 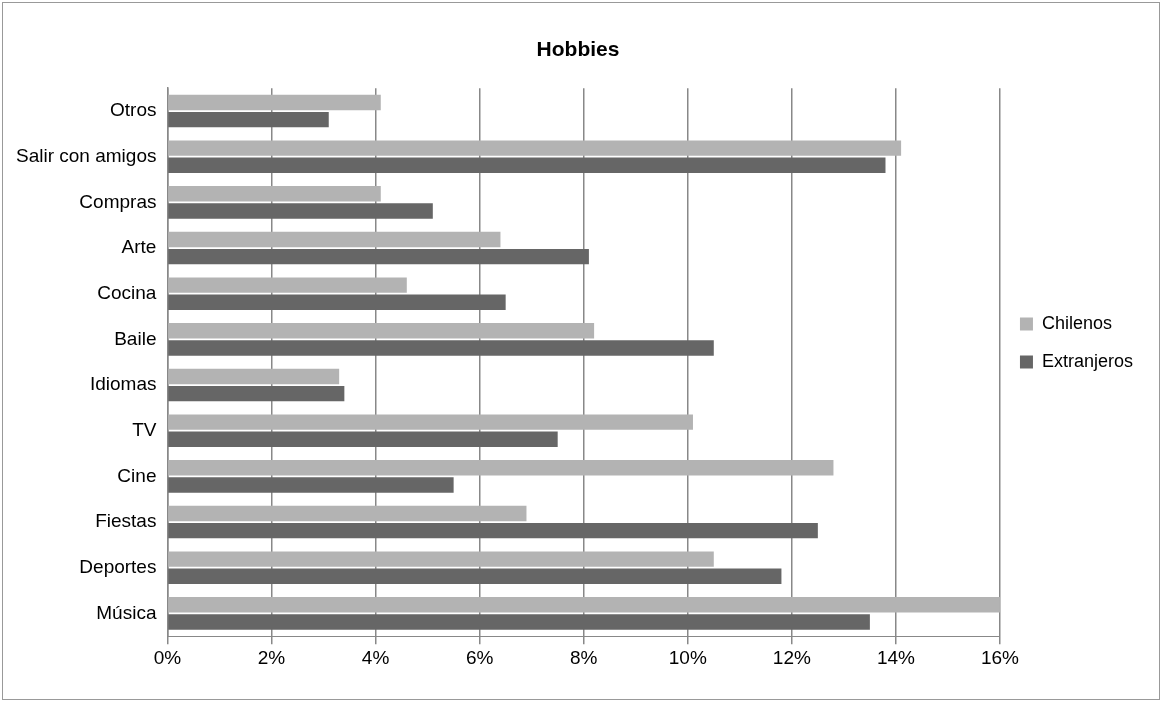 I want to click on x-tick-label: 4%, so click(x=375, y=657).